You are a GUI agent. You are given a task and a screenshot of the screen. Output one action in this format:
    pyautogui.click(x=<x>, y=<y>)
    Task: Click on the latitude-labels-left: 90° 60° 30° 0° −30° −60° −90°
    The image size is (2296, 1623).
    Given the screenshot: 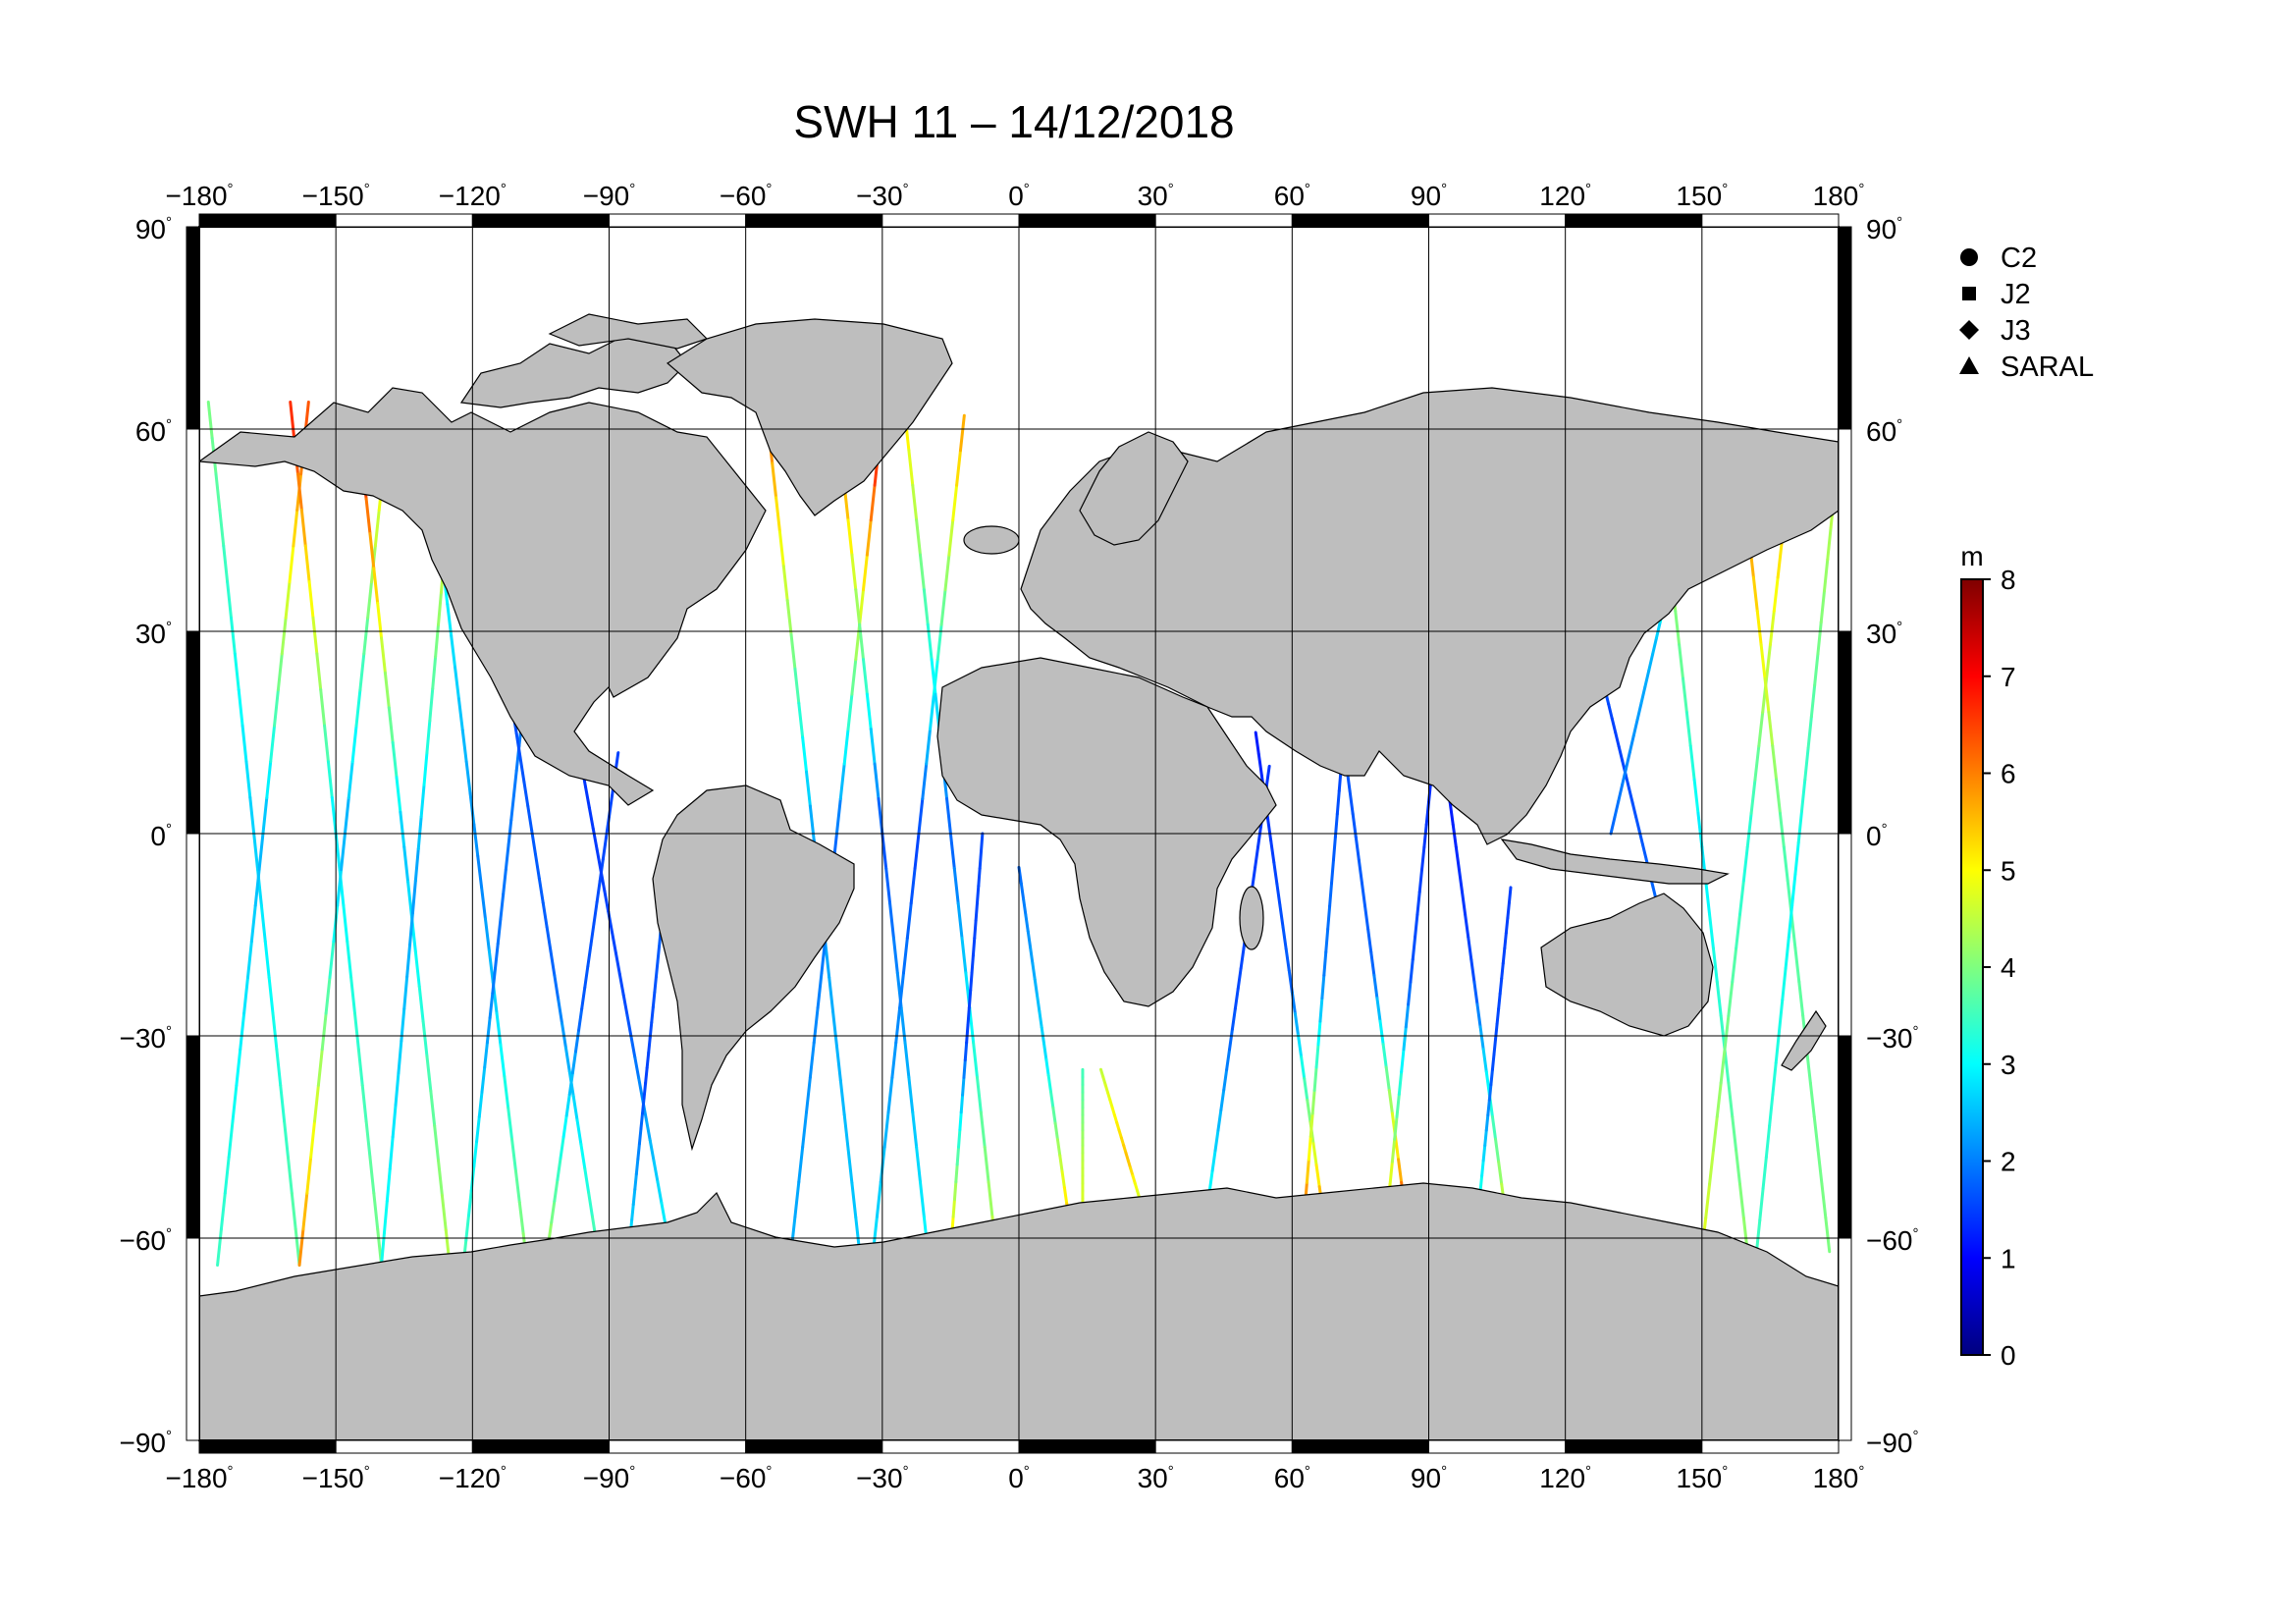 What is the action you would take?
    pyautogui.click(x=147, y=836)
    